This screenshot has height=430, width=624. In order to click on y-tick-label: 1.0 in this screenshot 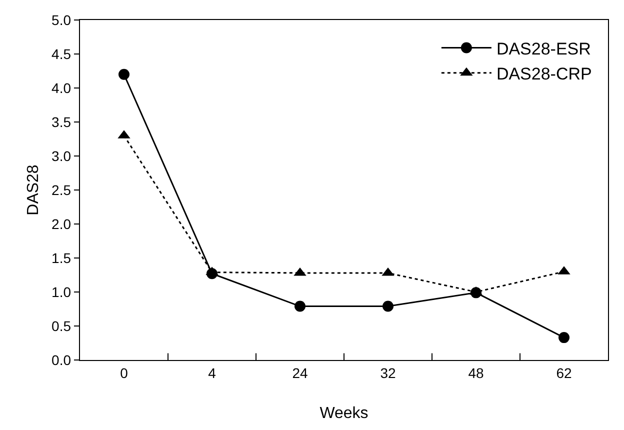, I will do `click(62, 292)`.